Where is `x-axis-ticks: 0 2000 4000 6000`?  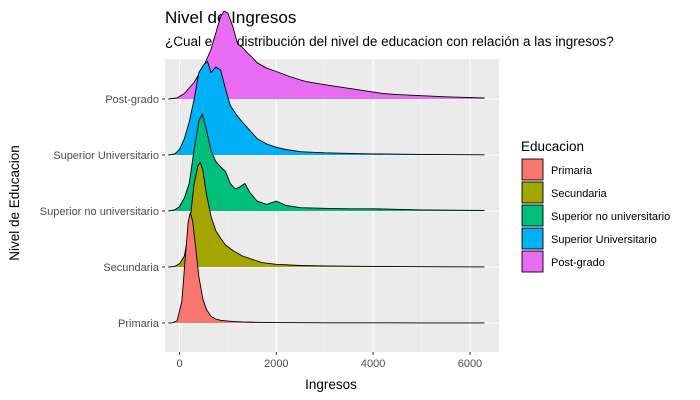
x-axis-ticks: 0 2000 4000 6000 is located at coordinates (329, 361).